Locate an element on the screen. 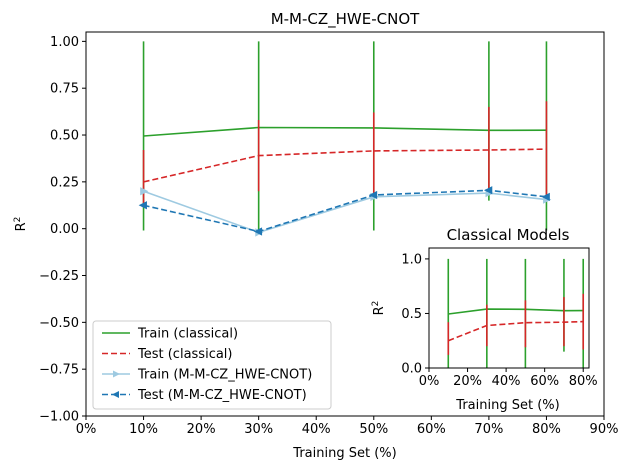 Image resolution: width=630 pixels, height=470 pixels. legend-label-2: Train (M-M-CZ_HWE-CNOT) is located at coordinates (224, 375).